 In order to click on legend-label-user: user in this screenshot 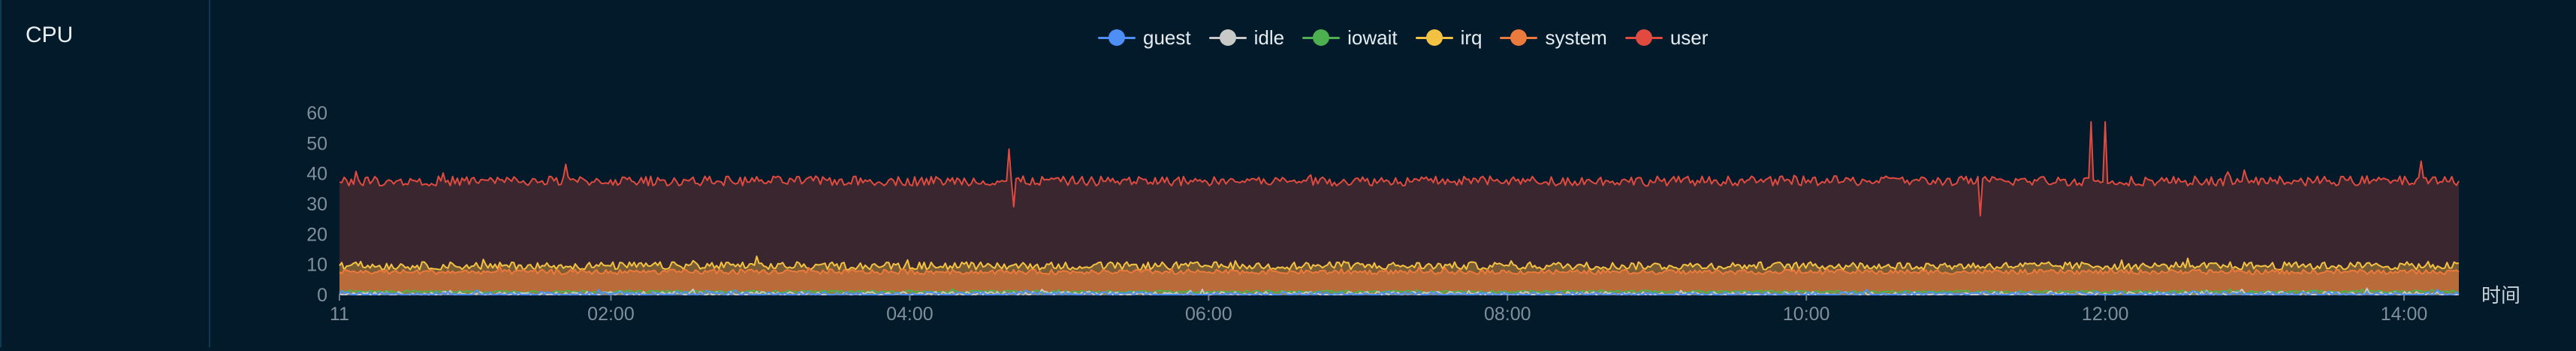, I will do `click(1689, 38)`.